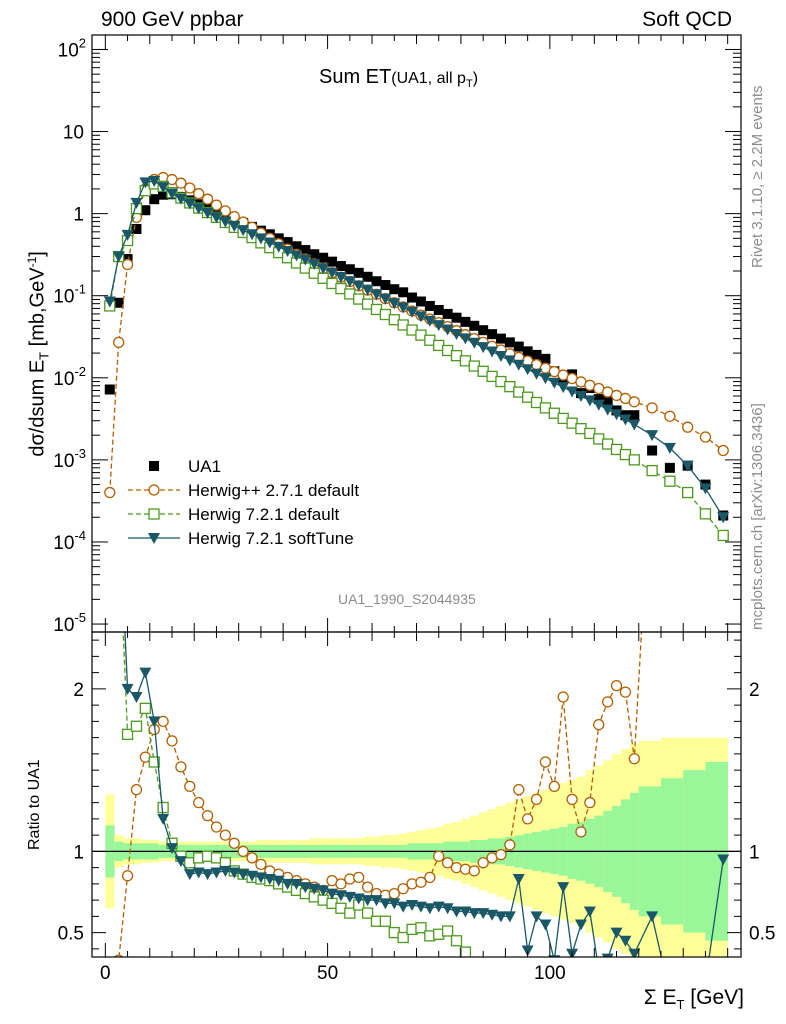 The height and width of the screenshot is (1024, 786). What do you see at coordinates (34, 804) in the screenshot?
I see `ratio-y-axis-label: Ratio to UA1` at bounding box center [34, 804].